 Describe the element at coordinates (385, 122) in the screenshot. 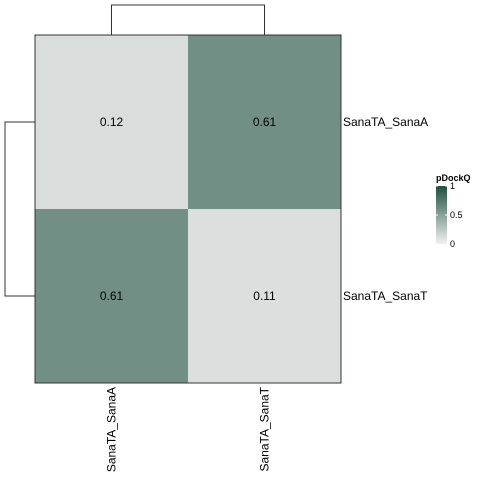

I see `row-label: SanaTA_SanaA` at that location.